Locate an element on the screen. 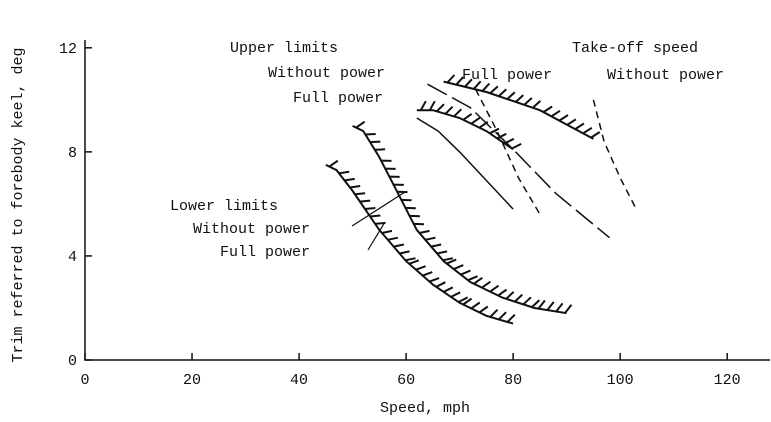  x-tick-label: 40 is located at coordinates (299, 380).